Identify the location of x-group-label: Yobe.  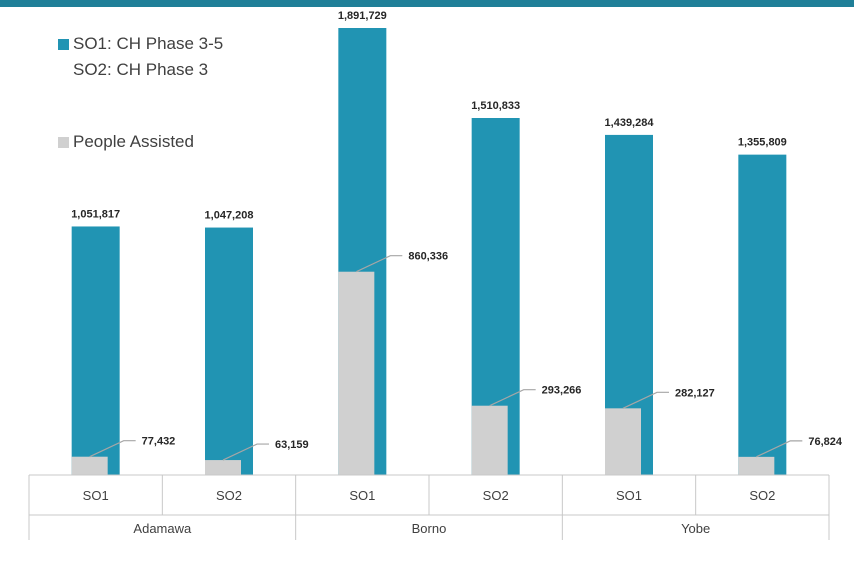
(695, 528).